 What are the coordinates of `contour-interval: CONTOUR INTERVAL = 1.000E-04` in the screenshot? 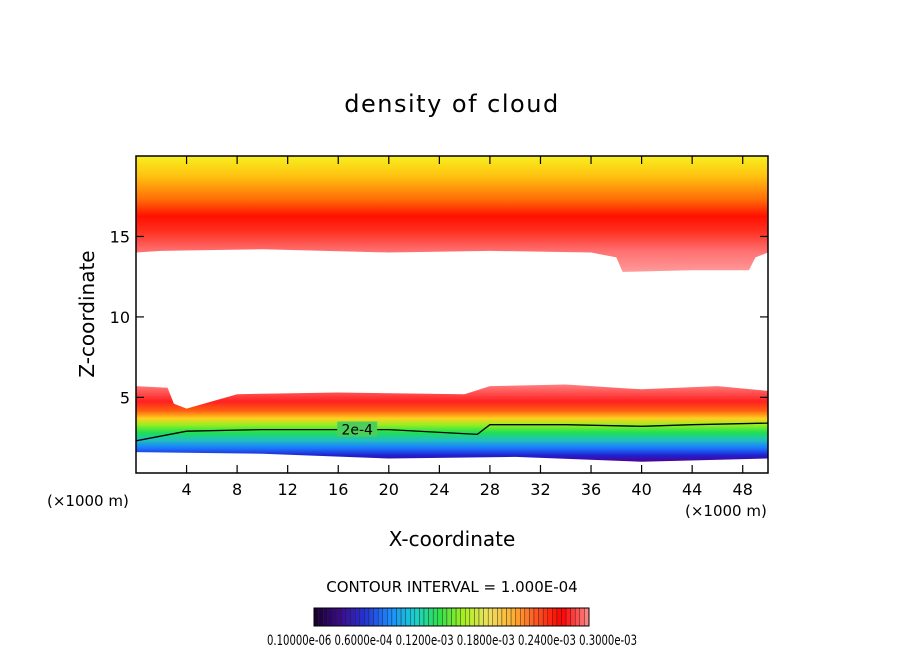 It's located at (451, 587).